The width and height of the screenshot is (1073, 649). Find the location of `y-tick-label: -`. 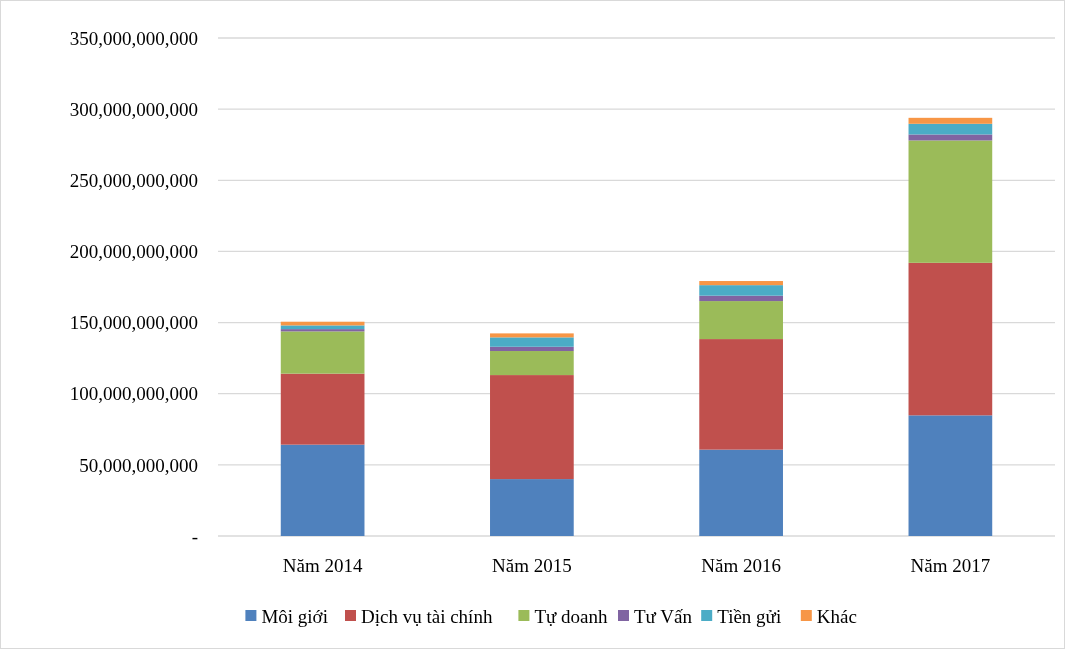

y-tick-label: - is located at coordinates (194, 536).